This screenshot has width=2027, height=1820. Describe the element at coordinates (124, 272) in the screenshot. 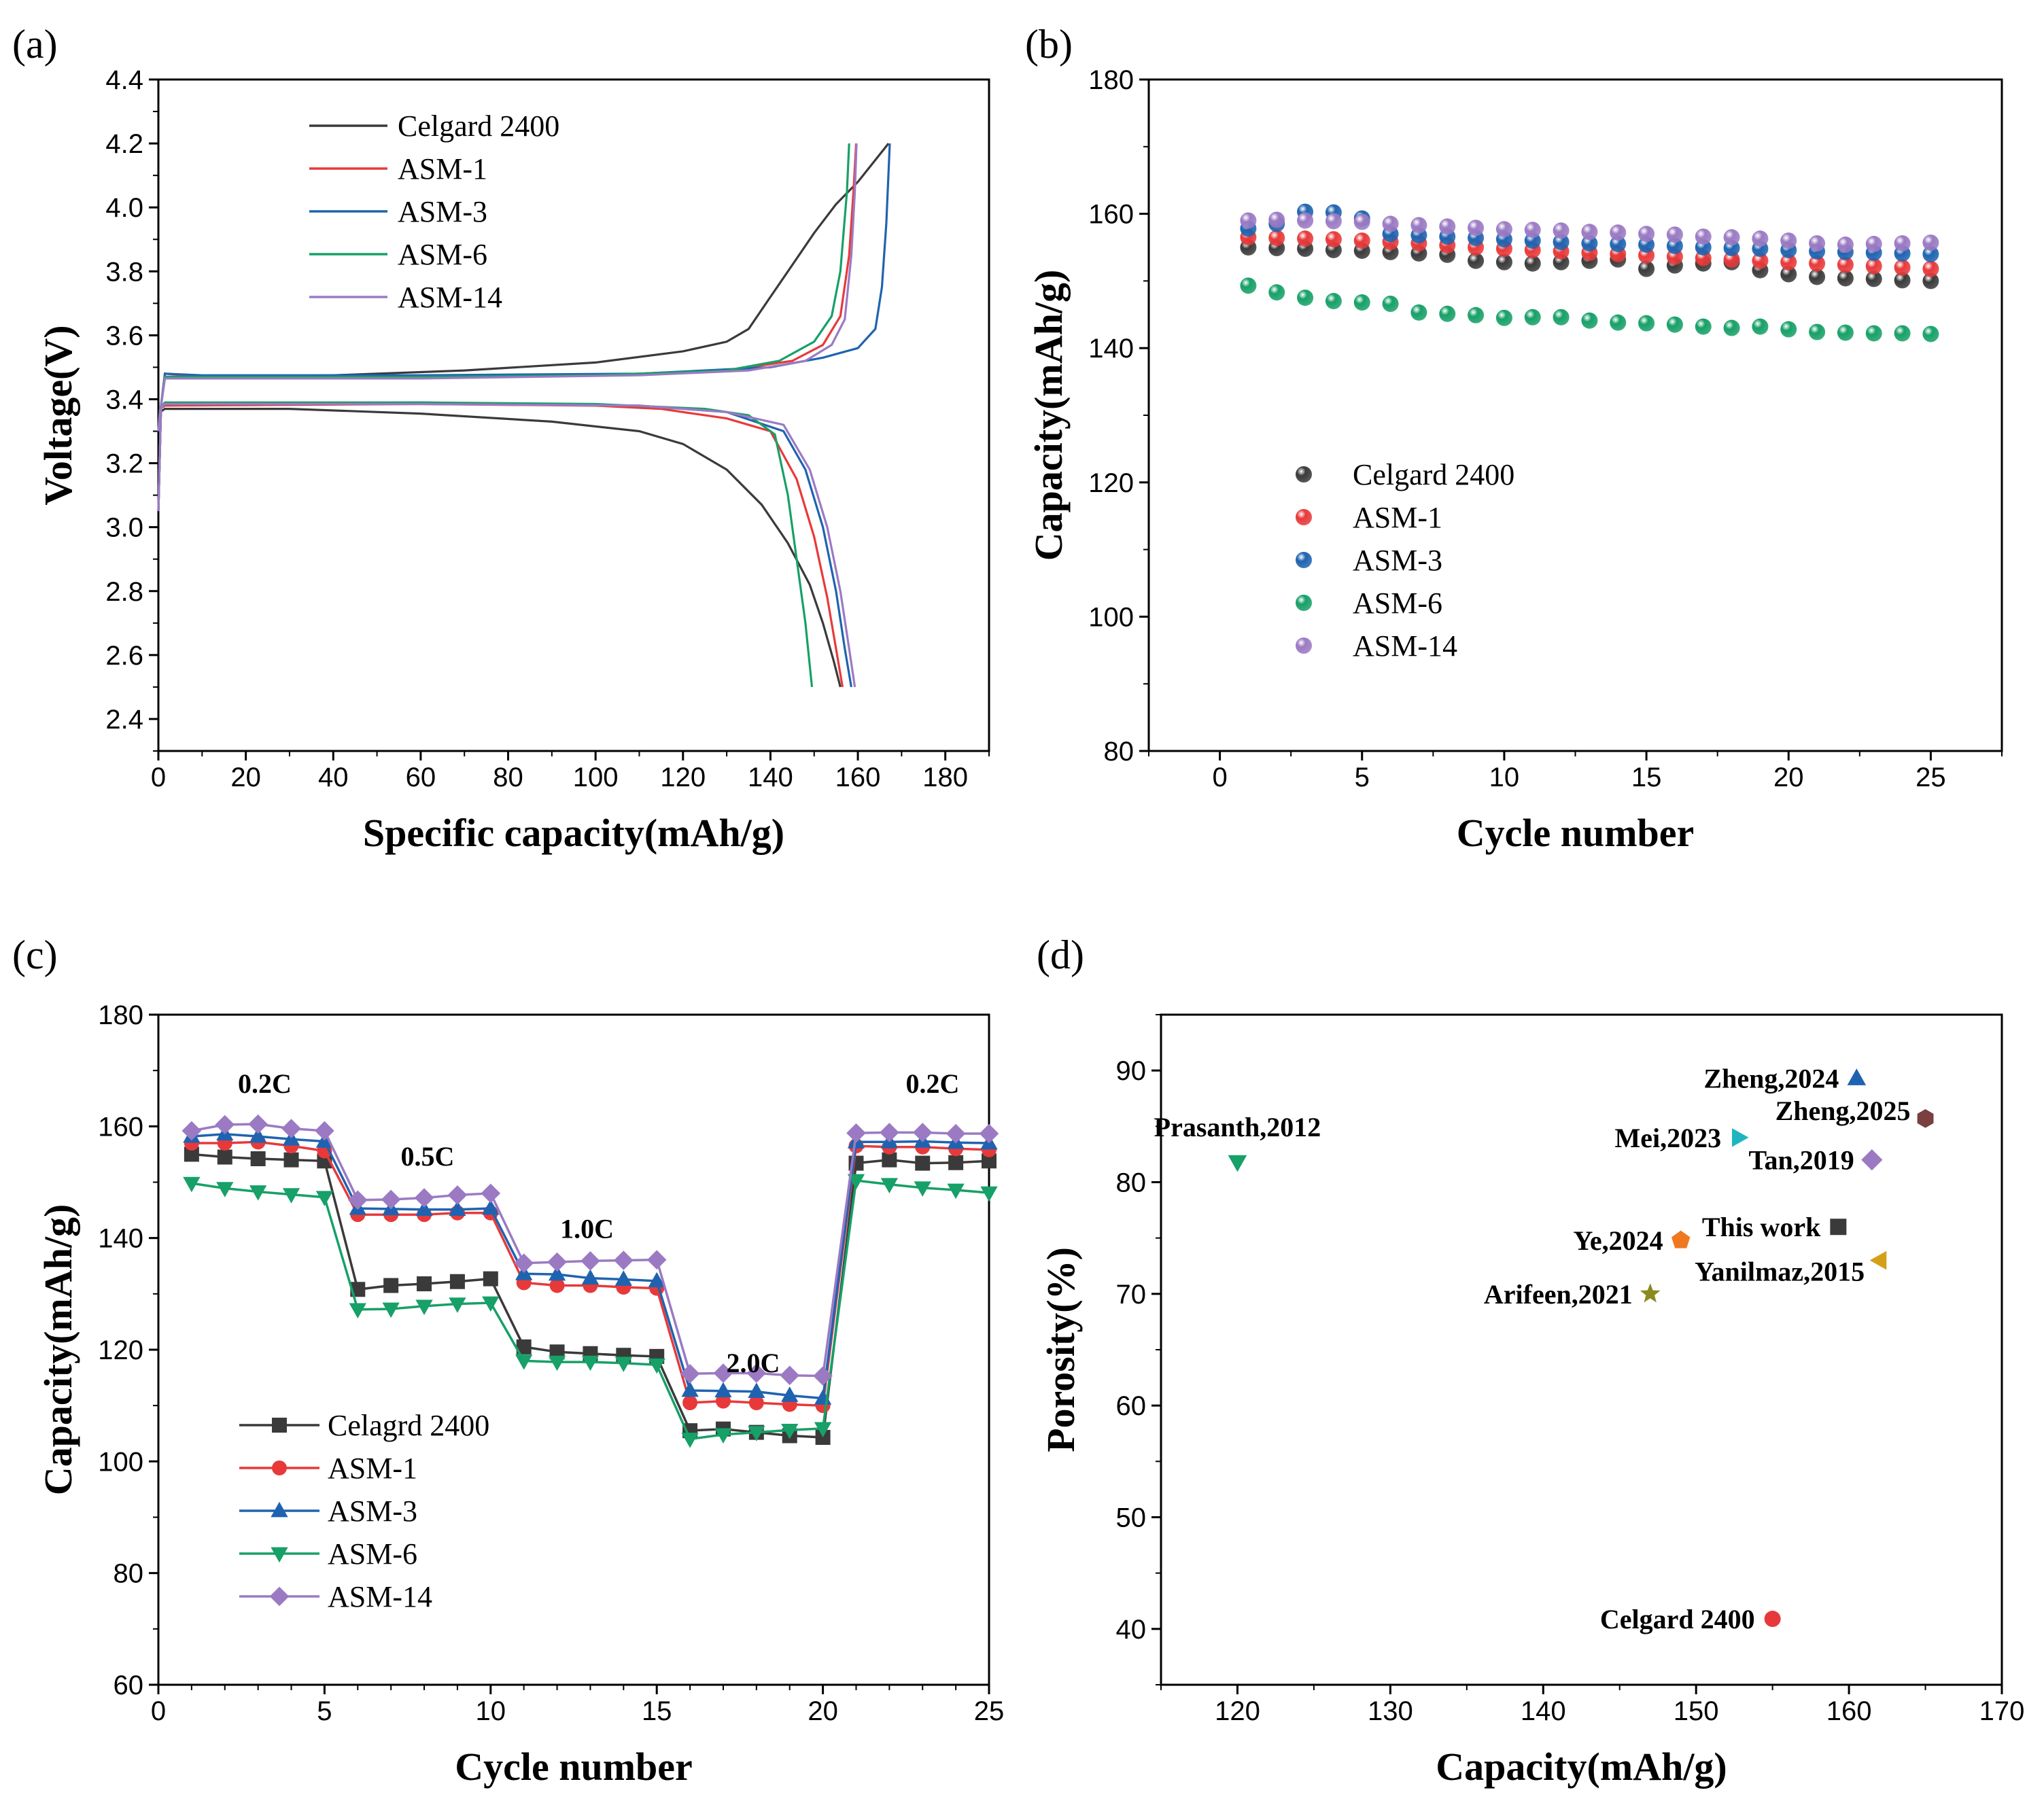

I see `y-tick-label: 3.8` at that location.